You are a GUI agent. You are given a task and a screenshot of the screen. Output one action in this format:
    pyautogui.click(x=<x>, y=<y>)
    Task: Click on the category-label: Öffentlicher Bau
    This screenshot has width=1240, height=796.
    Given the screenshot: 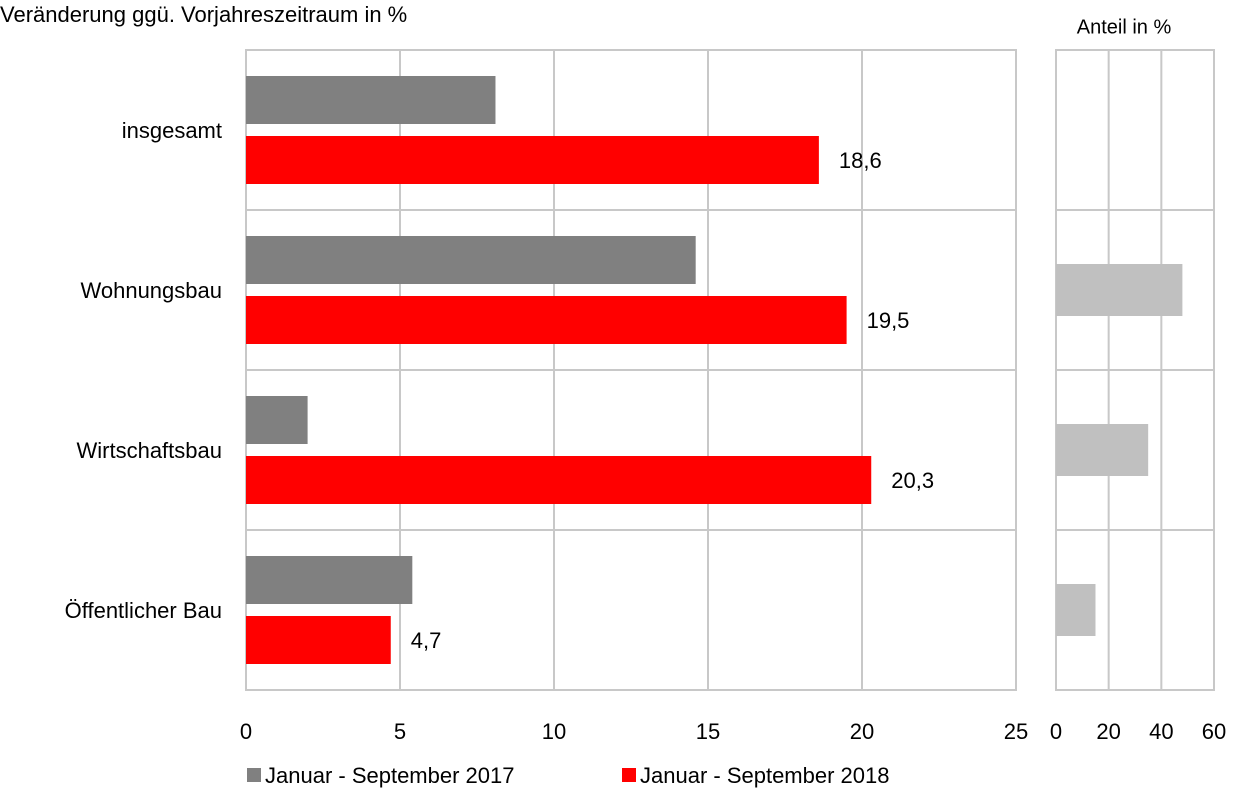 What is the action you would take?
    pyautogui.click(x=143, y=610)
    